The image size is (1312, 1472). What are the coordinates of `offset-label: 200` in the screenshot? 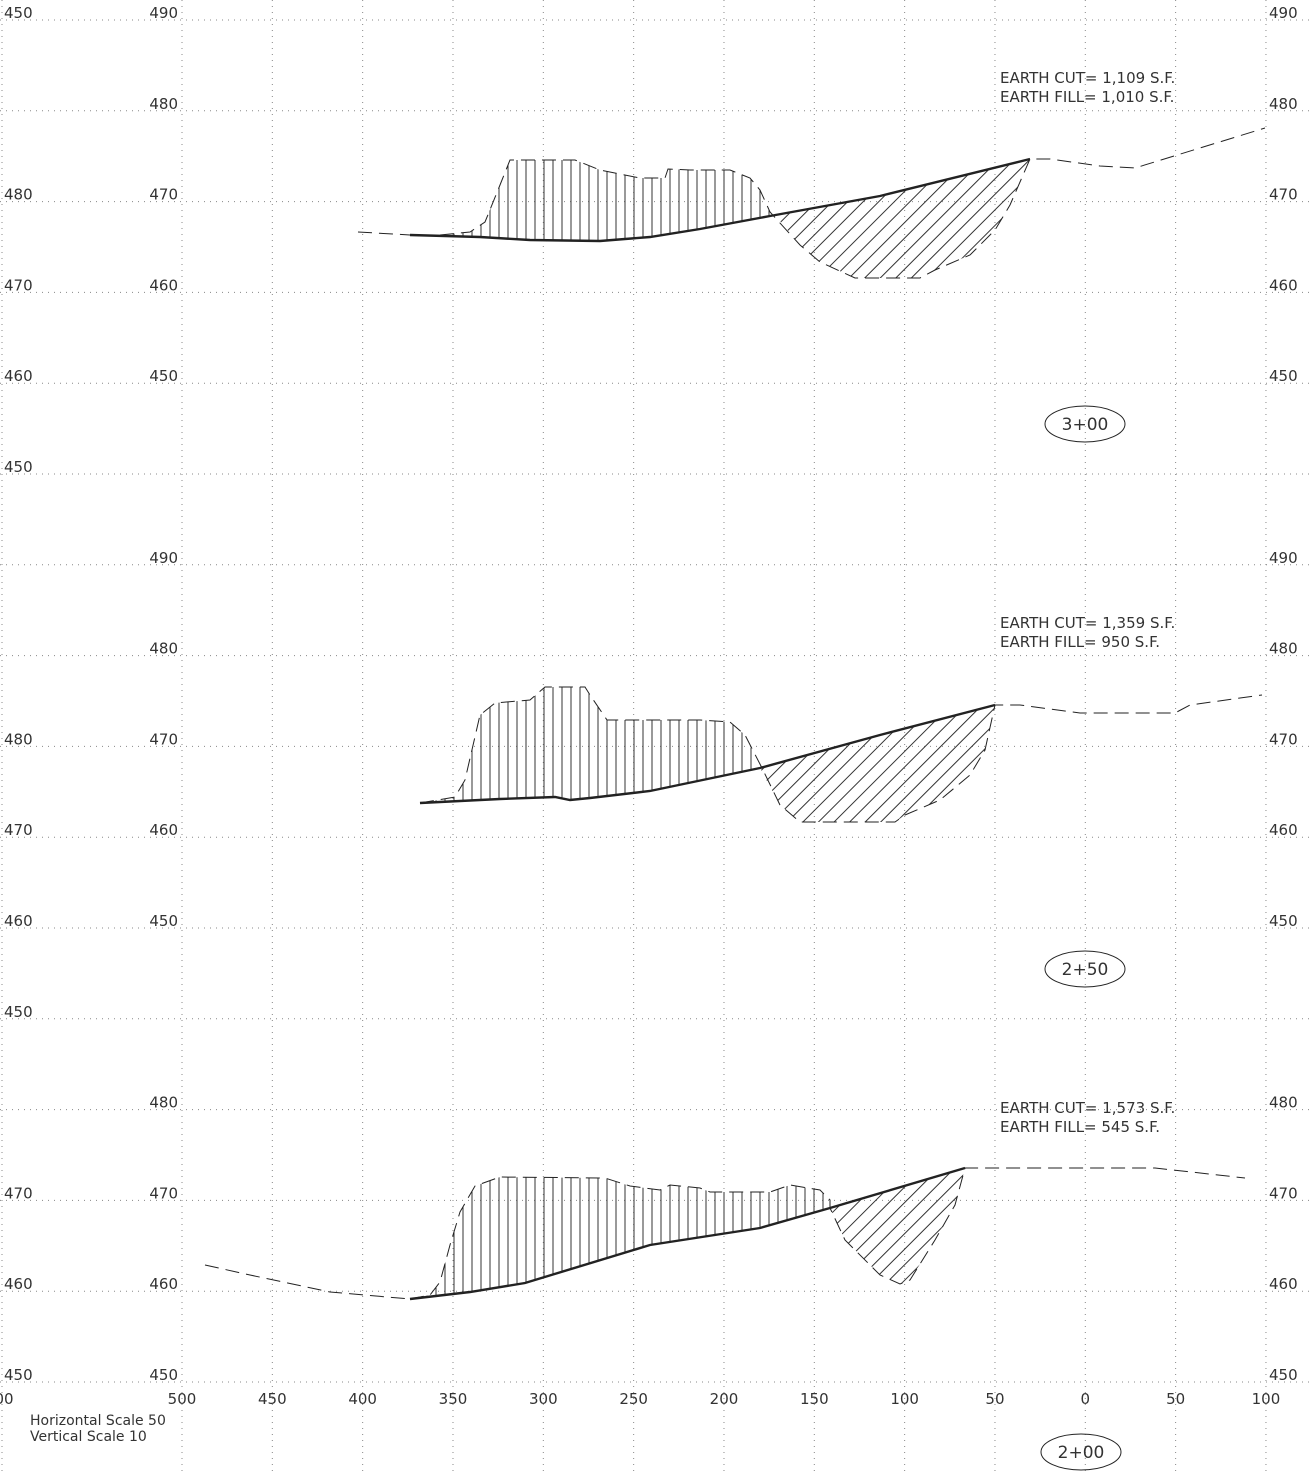 It's located at (724, 1399).